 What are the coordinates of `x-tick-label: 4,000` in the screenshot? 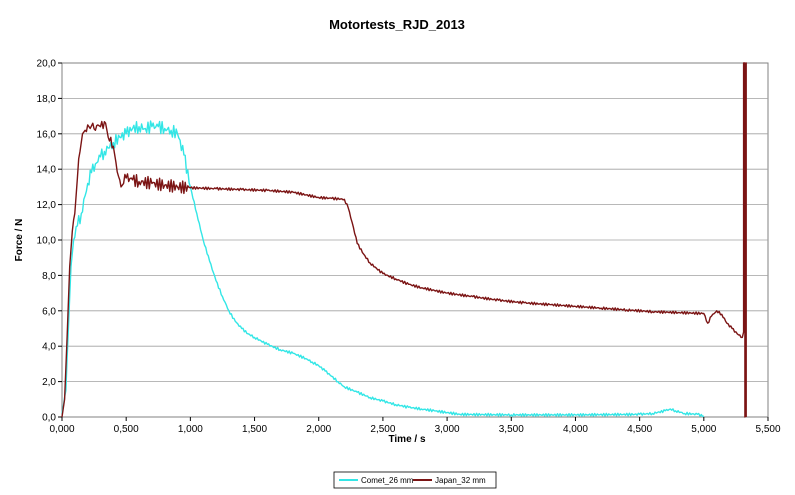 It's located at (575, 429).